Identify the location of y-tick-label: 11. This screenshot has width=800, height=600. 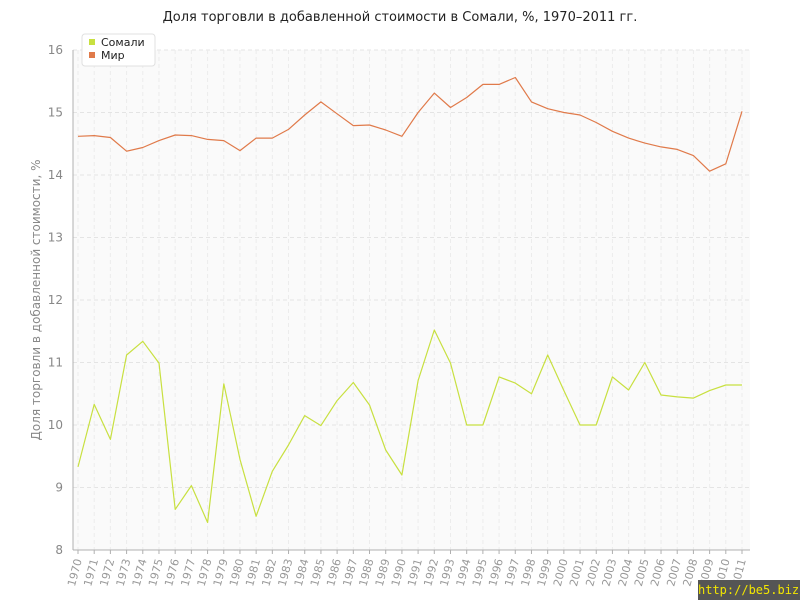
(55, 363).